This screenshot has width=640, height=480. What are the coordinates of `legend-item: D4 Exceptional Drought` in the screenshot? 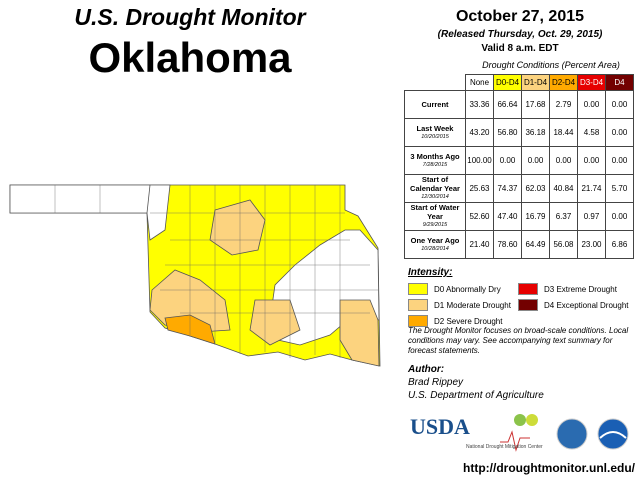 It's located at (573, 305).